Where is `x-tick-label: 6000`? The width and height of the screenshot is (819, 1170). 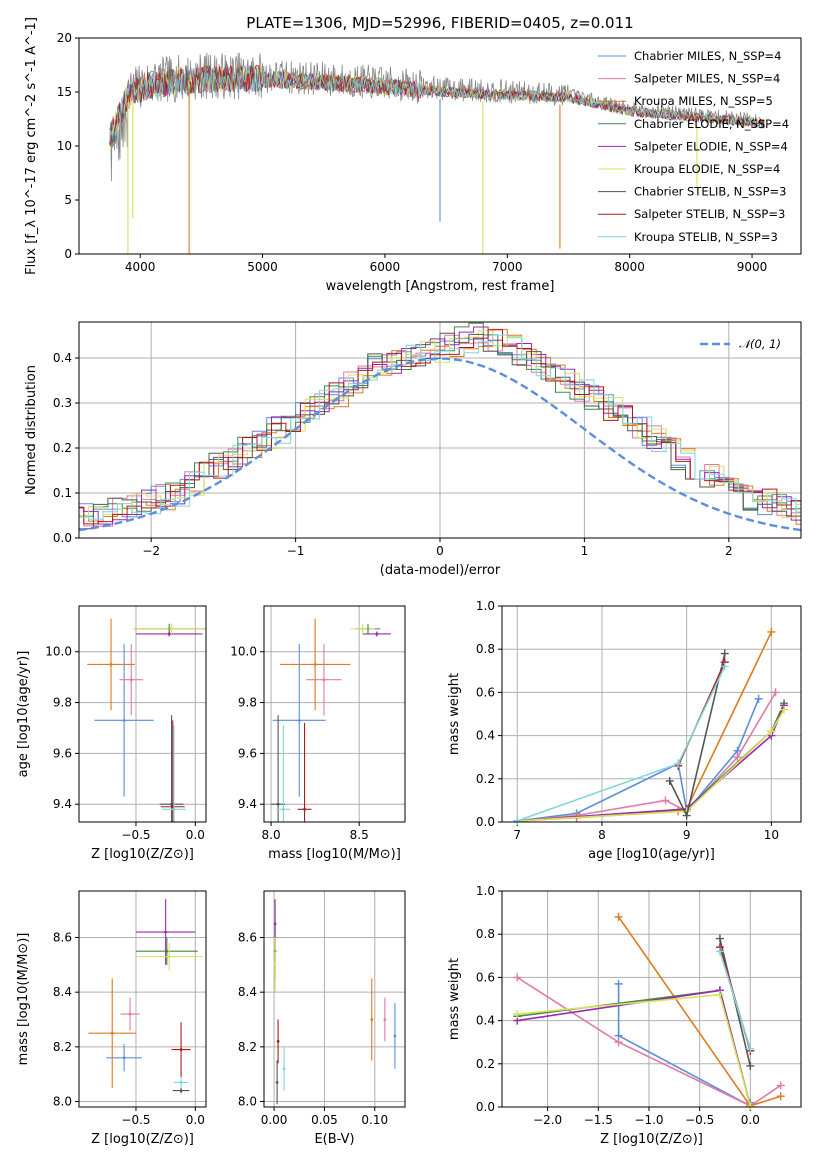 x-tick-label: 6000 is located at coordinates (385, 267).